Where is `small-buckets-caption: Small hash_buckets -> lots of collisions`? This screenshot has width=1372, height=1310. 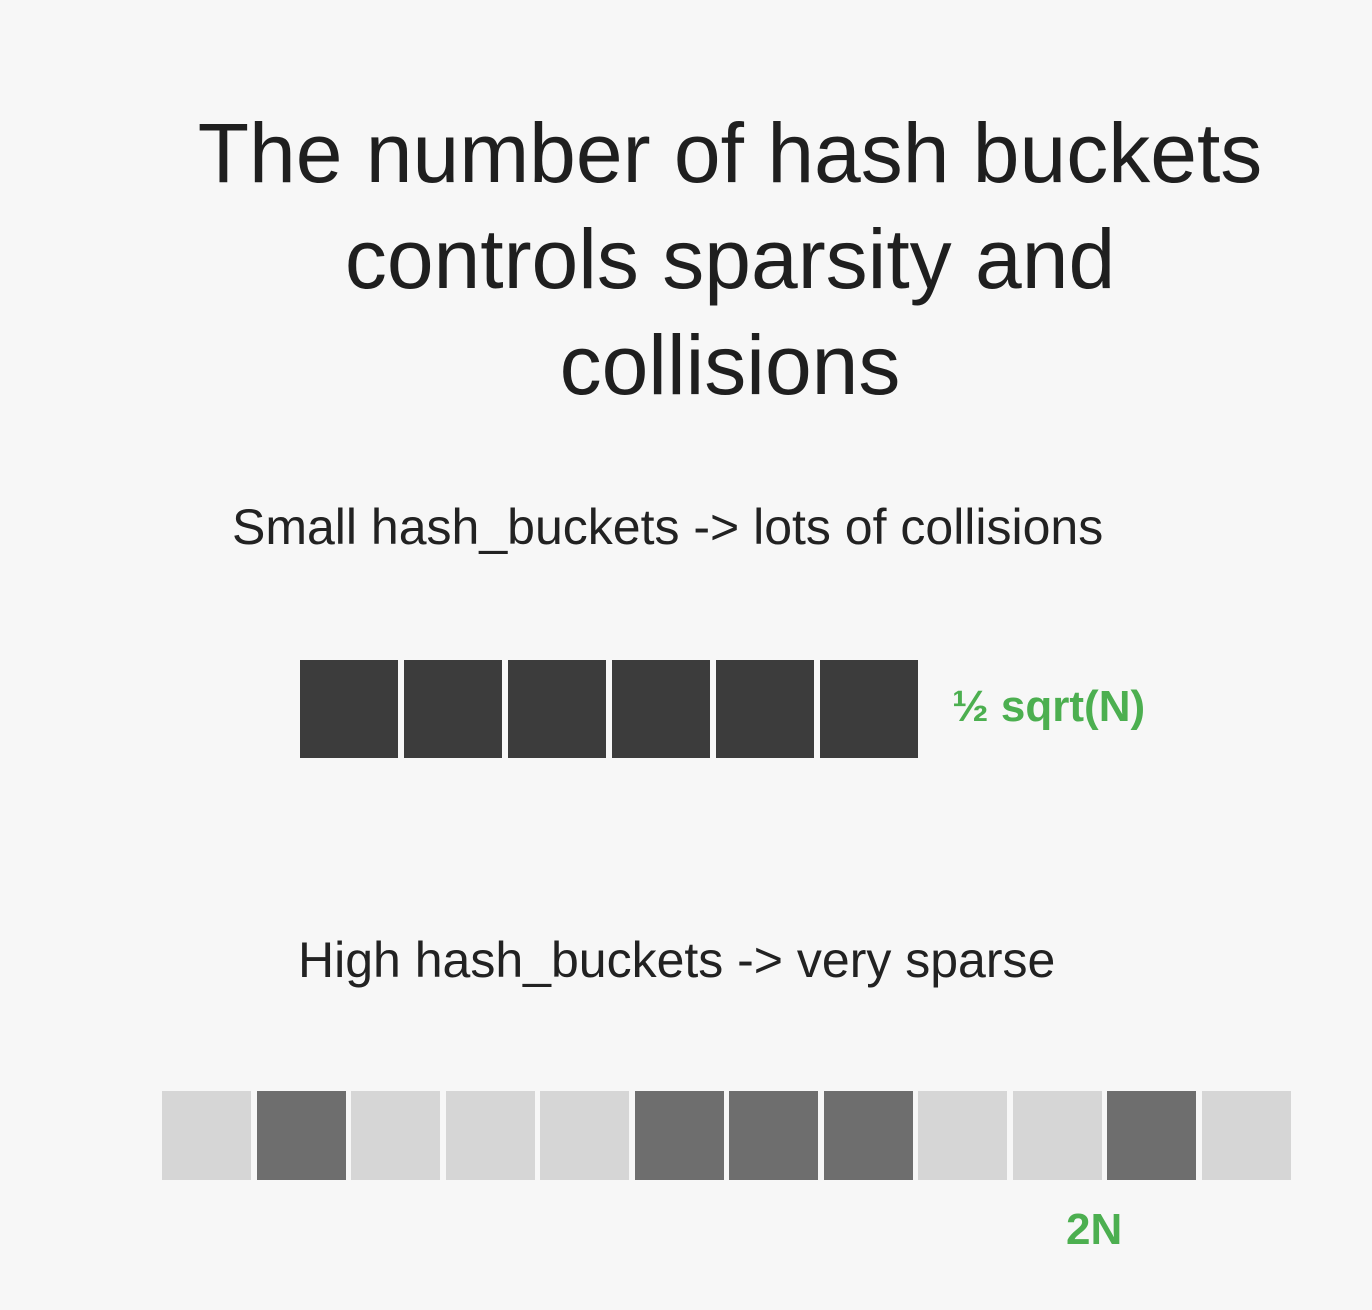 small-buckets-caption: Small hash_buckets -> lots of collisions is located at coordinates (668, 527).